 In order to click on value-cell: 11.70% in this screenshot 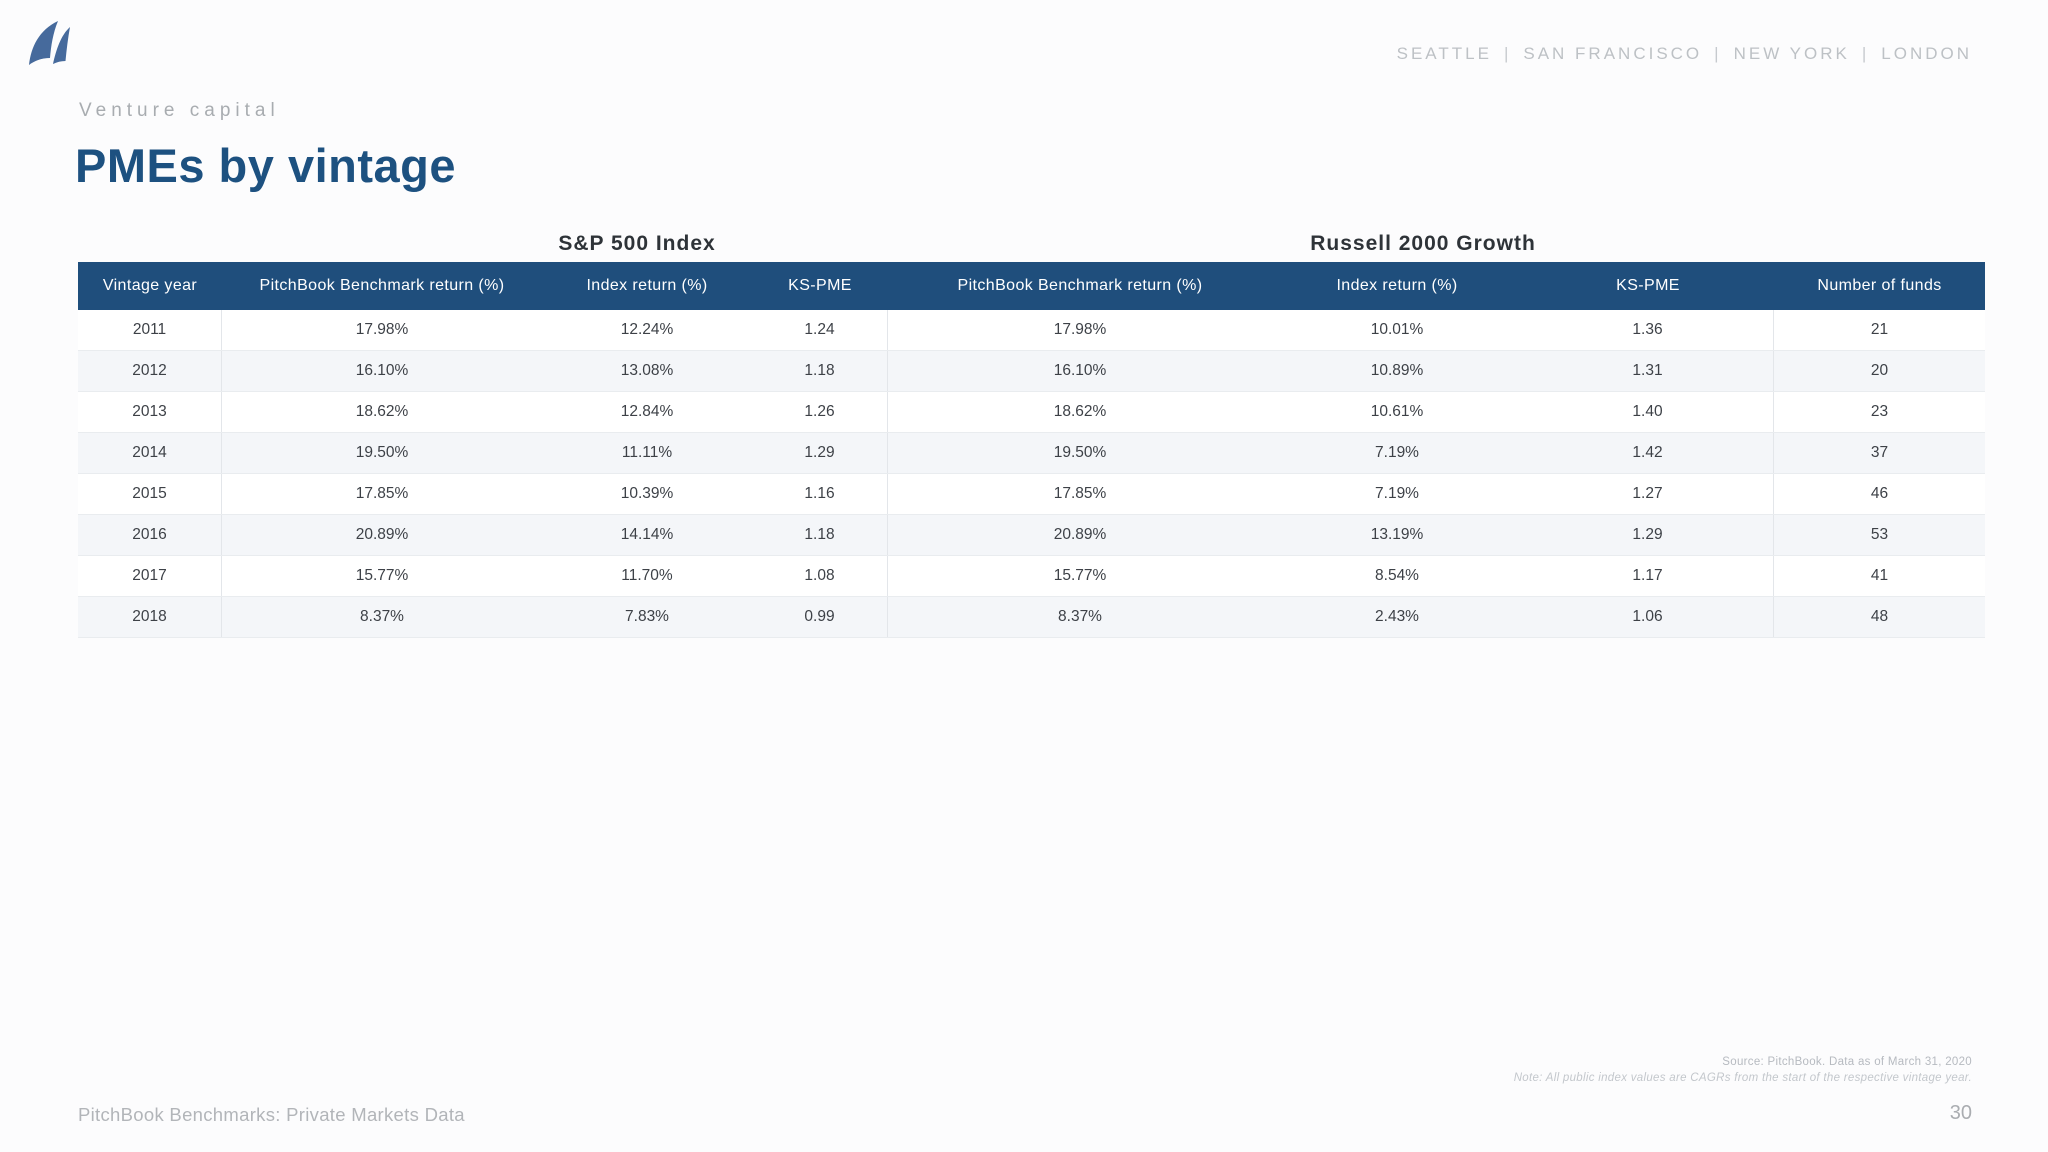, I will do `click(647, 575)`.